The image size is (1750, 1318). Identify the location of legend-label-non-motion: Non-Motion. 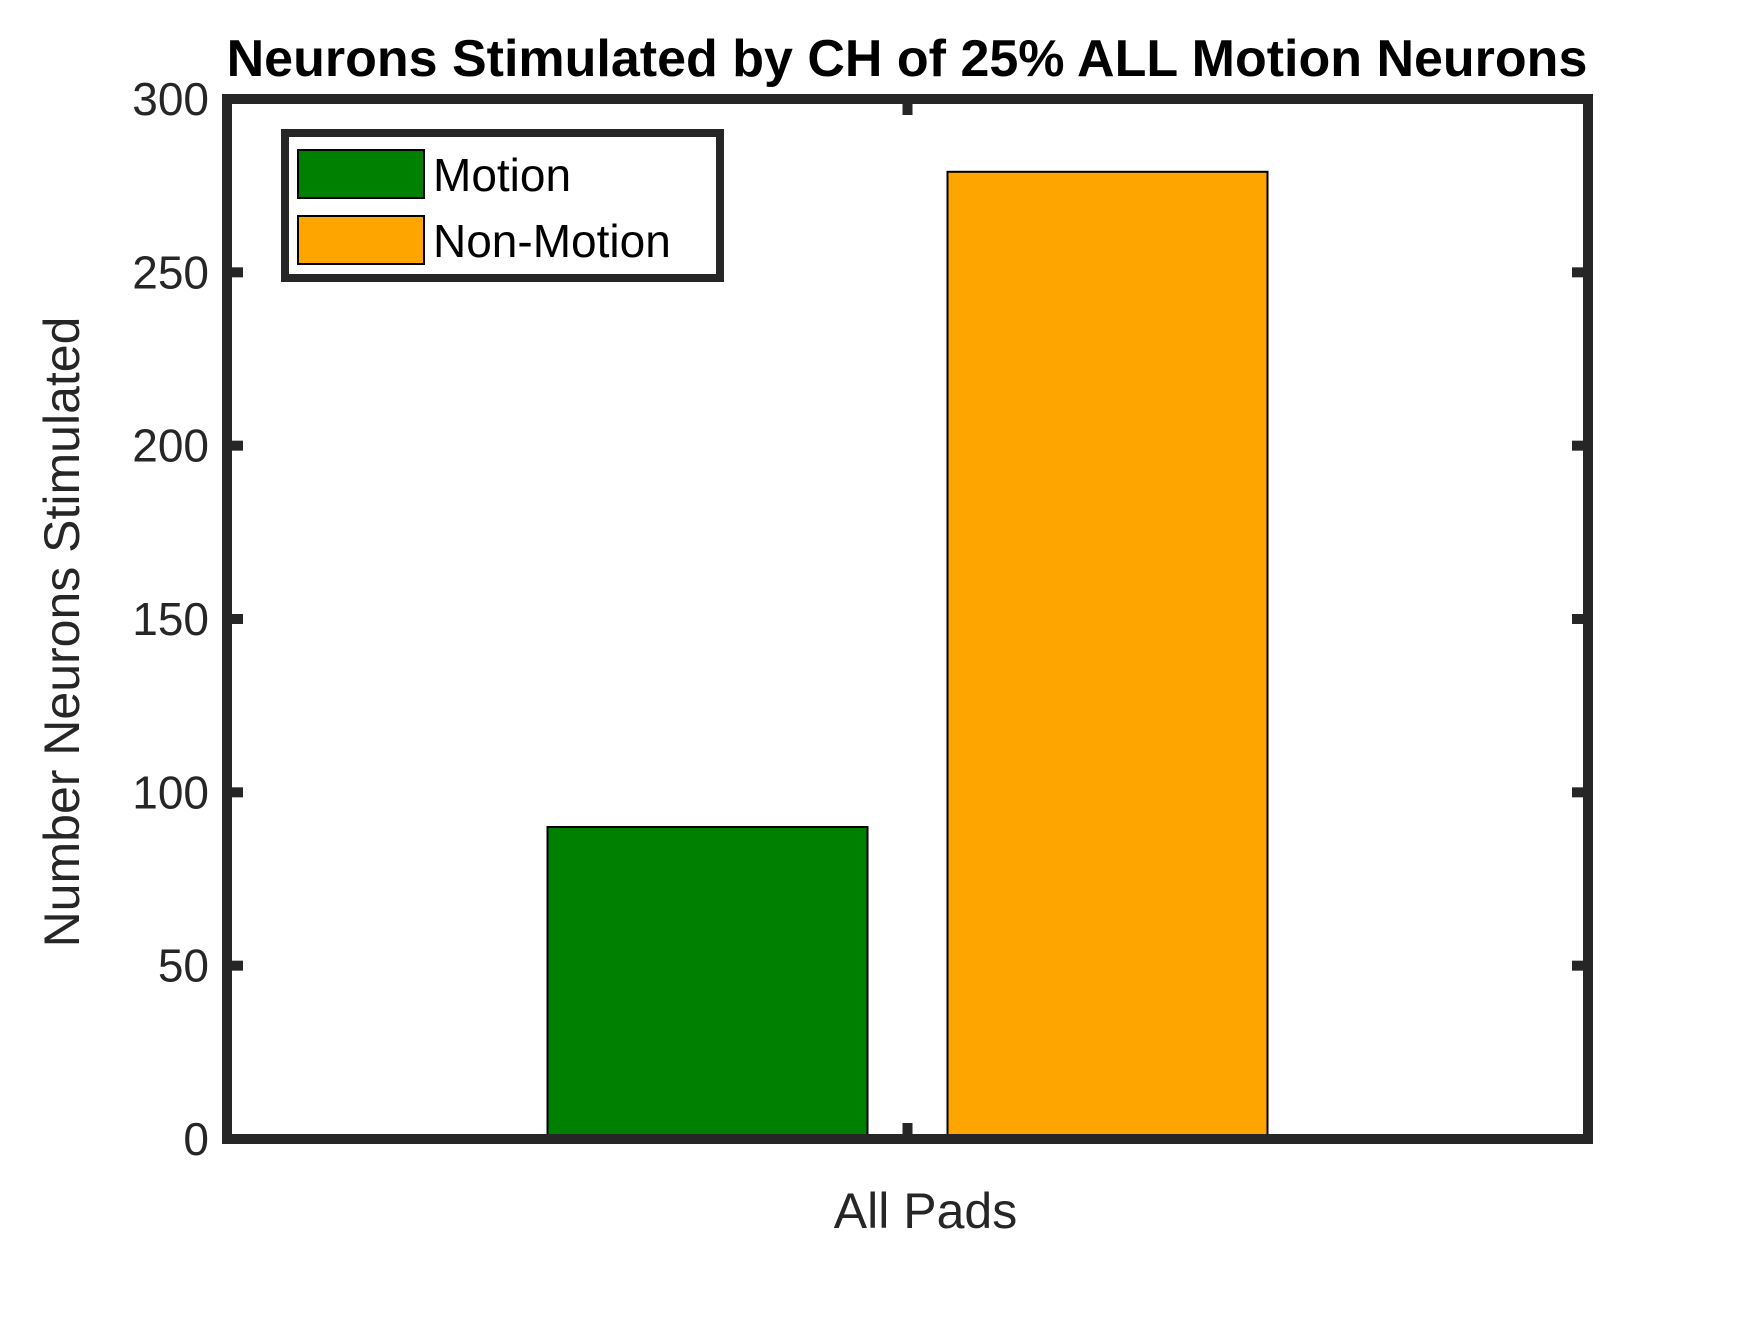
(552, 241).